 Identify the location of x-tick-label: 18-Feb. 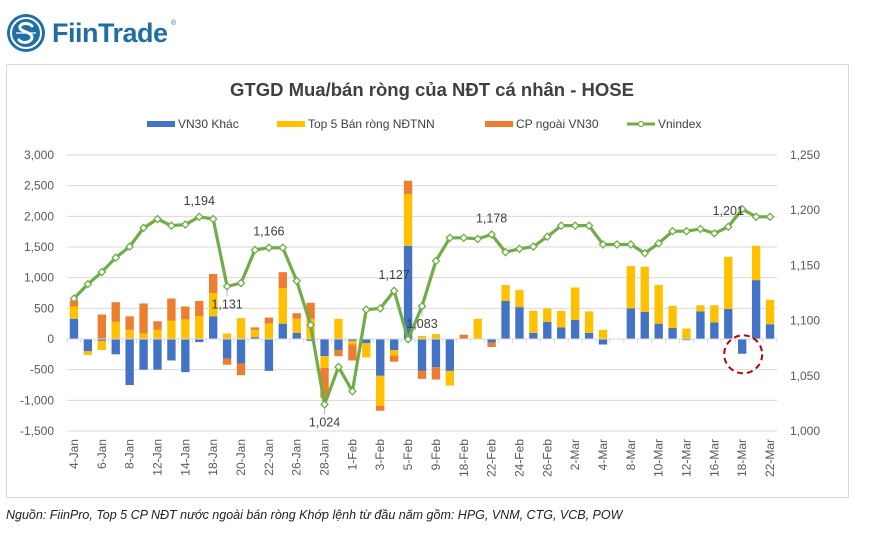
(464, 458).